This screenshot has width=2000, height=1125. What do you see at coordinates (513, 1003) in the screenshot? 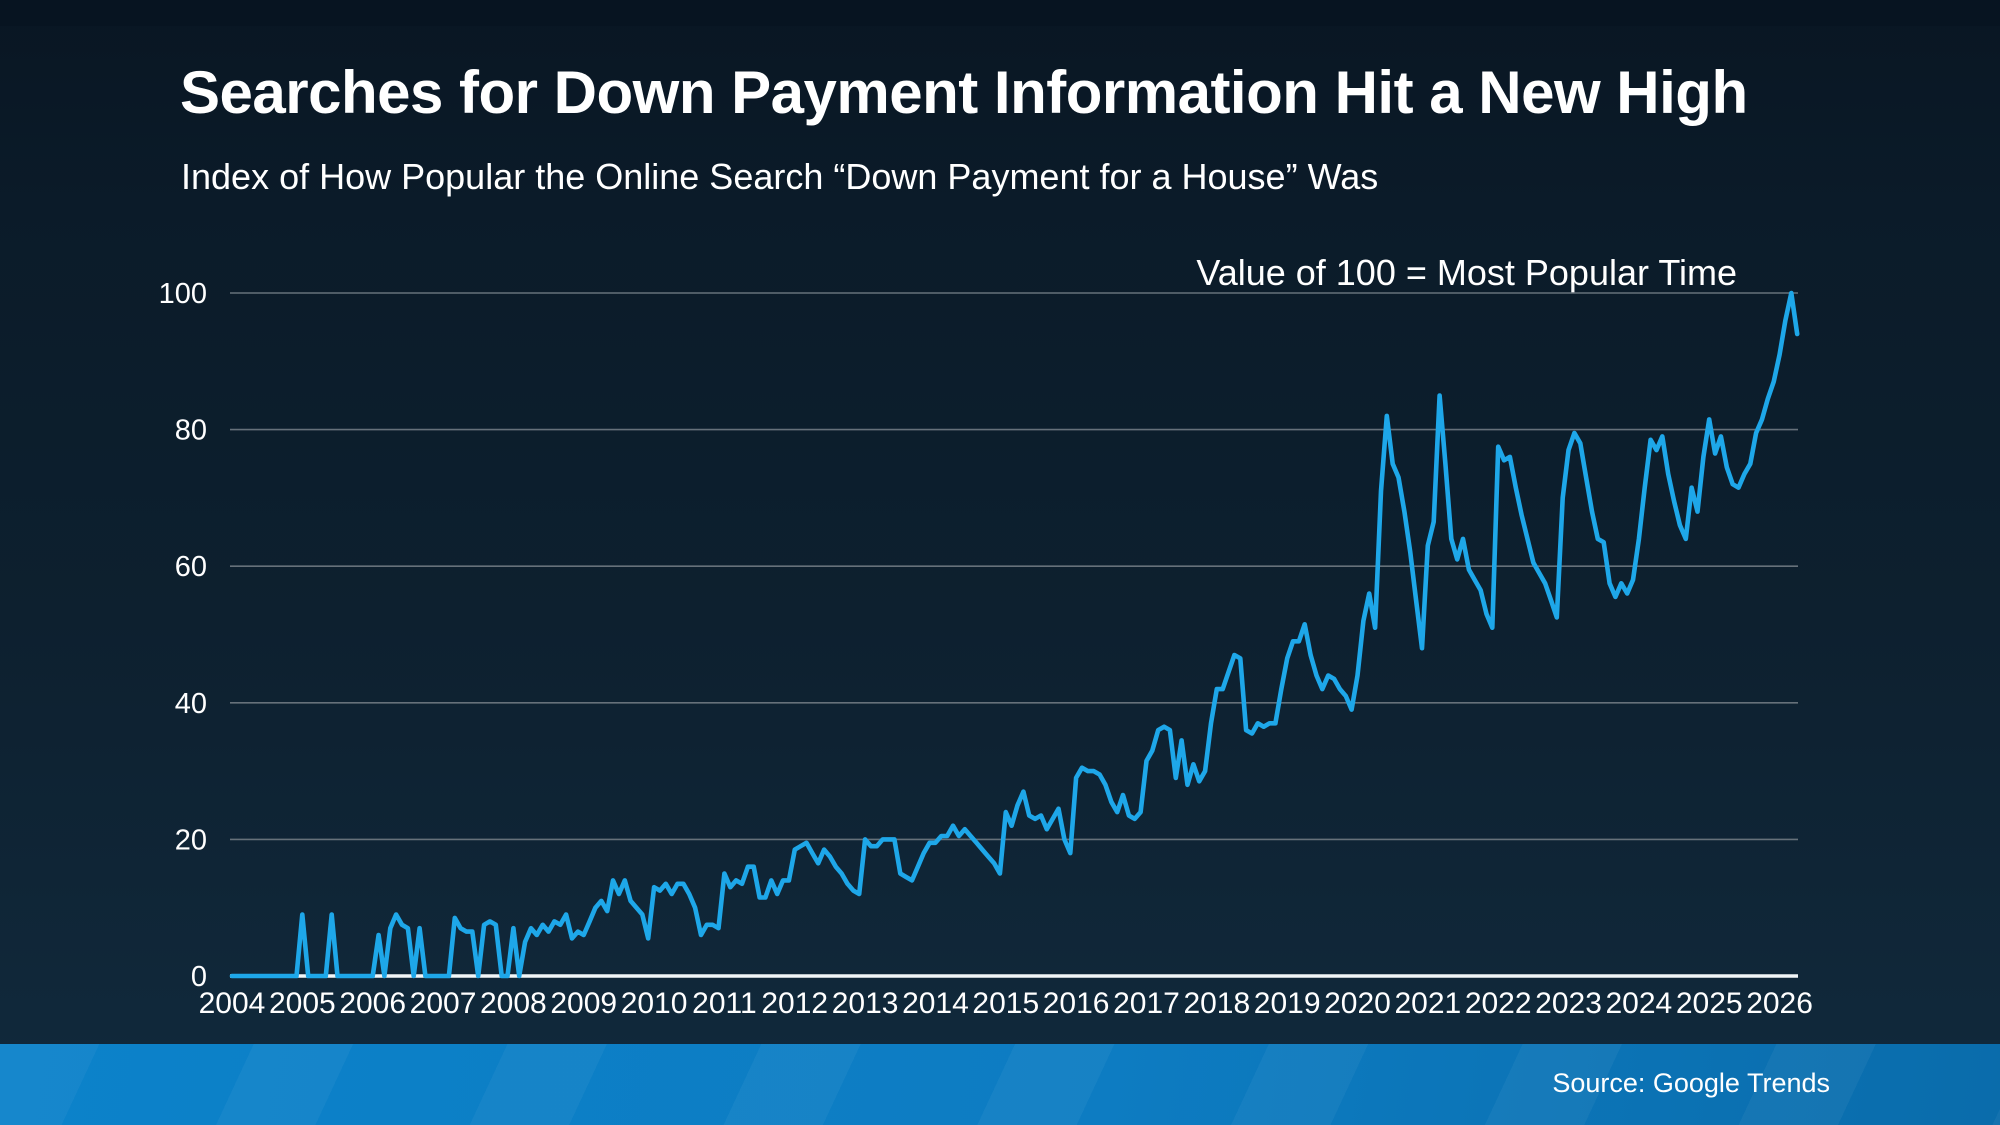
I see `x-axis-label: 2008` at bounding box center [513, 1003].